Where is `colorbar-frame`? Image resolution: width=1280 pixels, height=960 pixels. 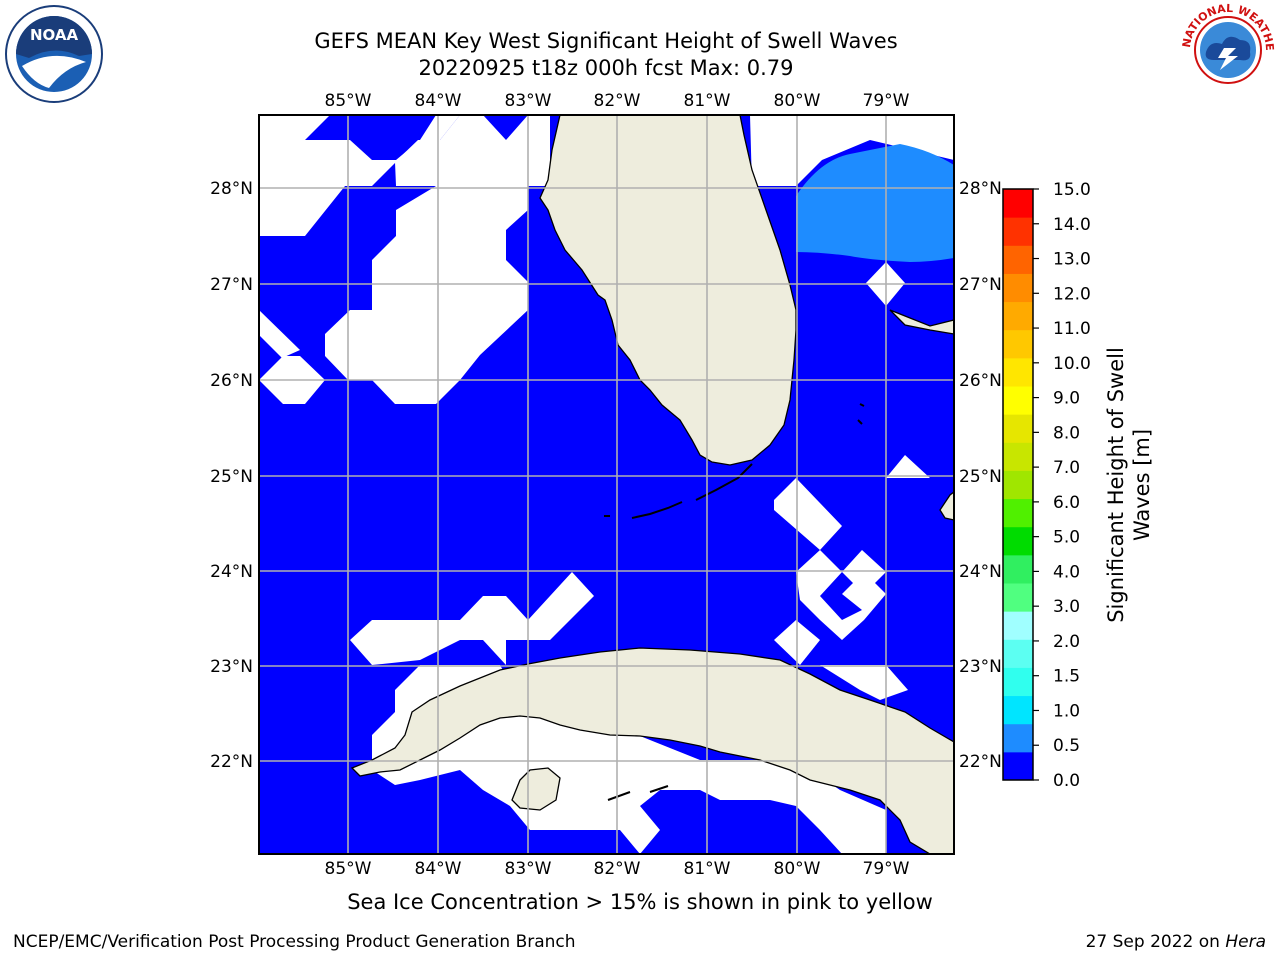 colorbar-frame is located at coordinates (1018, 484).